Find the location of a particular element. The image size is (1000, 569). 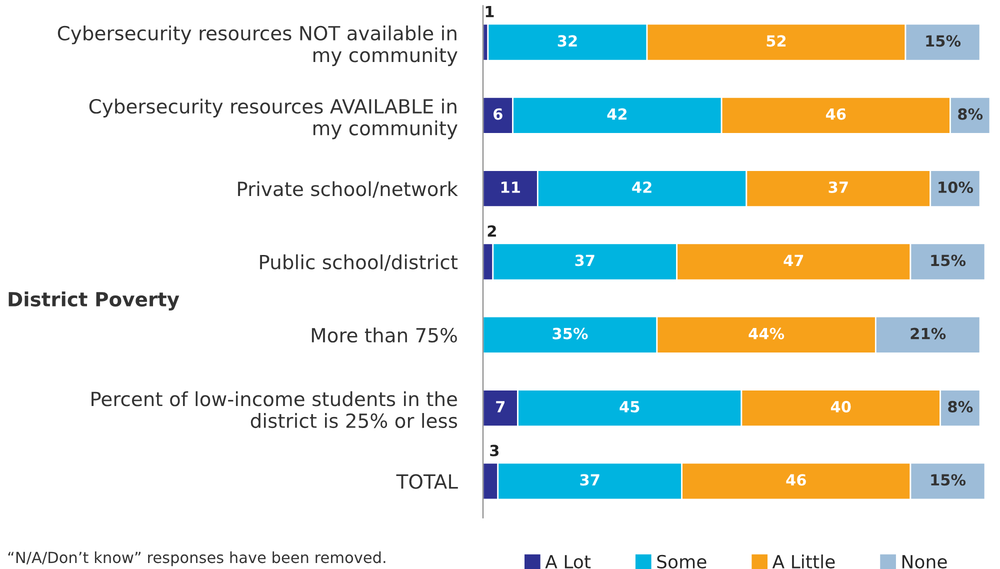

y-tick-label: TOTAL is located at coordinates (427, 481).